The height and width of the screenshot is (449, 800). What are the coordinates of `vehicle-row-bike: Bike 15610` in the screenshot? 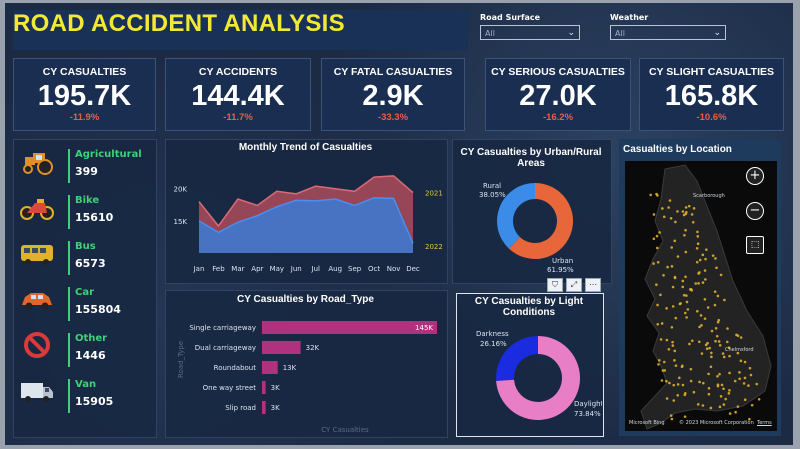 It's located at (83, 211).